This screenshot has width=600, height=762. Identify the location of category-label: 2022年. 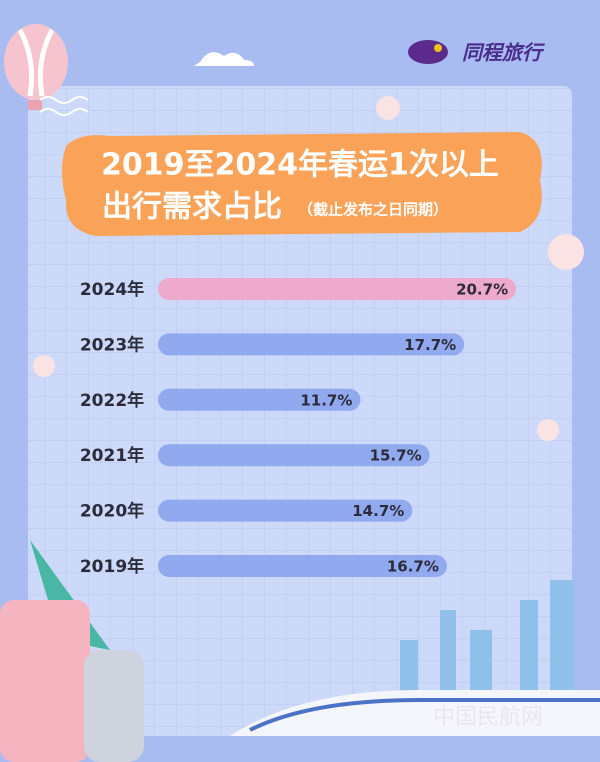
(112, 400).